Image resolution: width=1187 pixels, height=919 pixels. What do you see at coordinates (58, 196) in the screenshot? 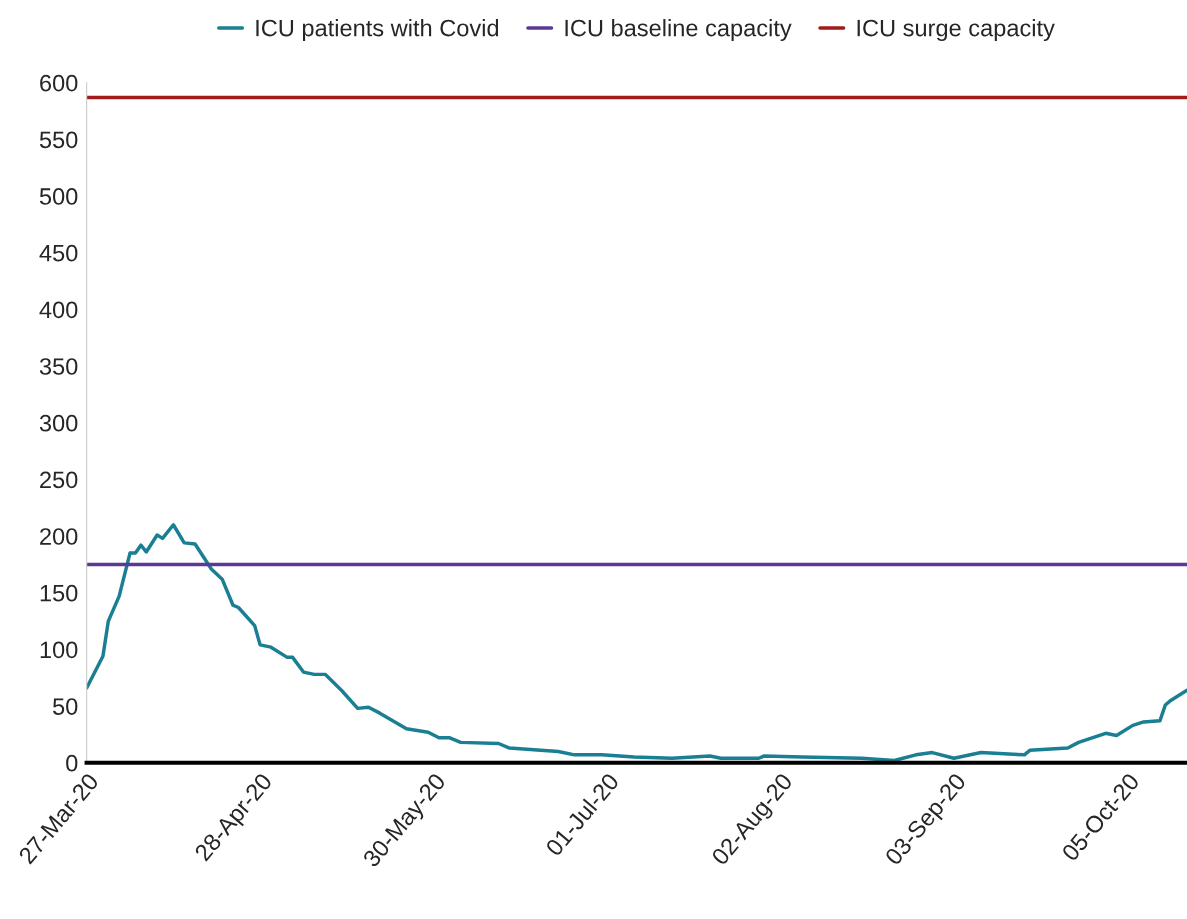
I see `y-tick-label: 500` at bounding box center [58, 196].